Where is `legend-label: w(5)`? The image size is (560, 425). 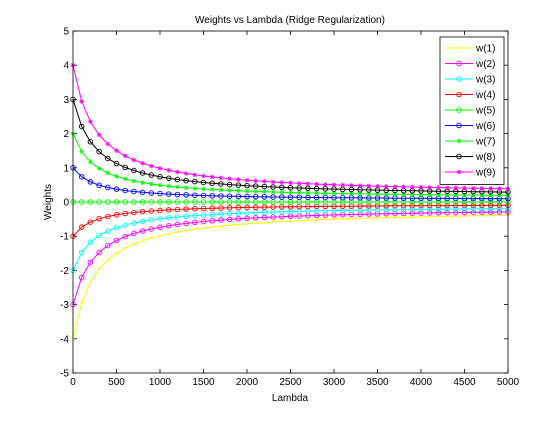
legend-label: w(5) is located at coordinates (485, 111).